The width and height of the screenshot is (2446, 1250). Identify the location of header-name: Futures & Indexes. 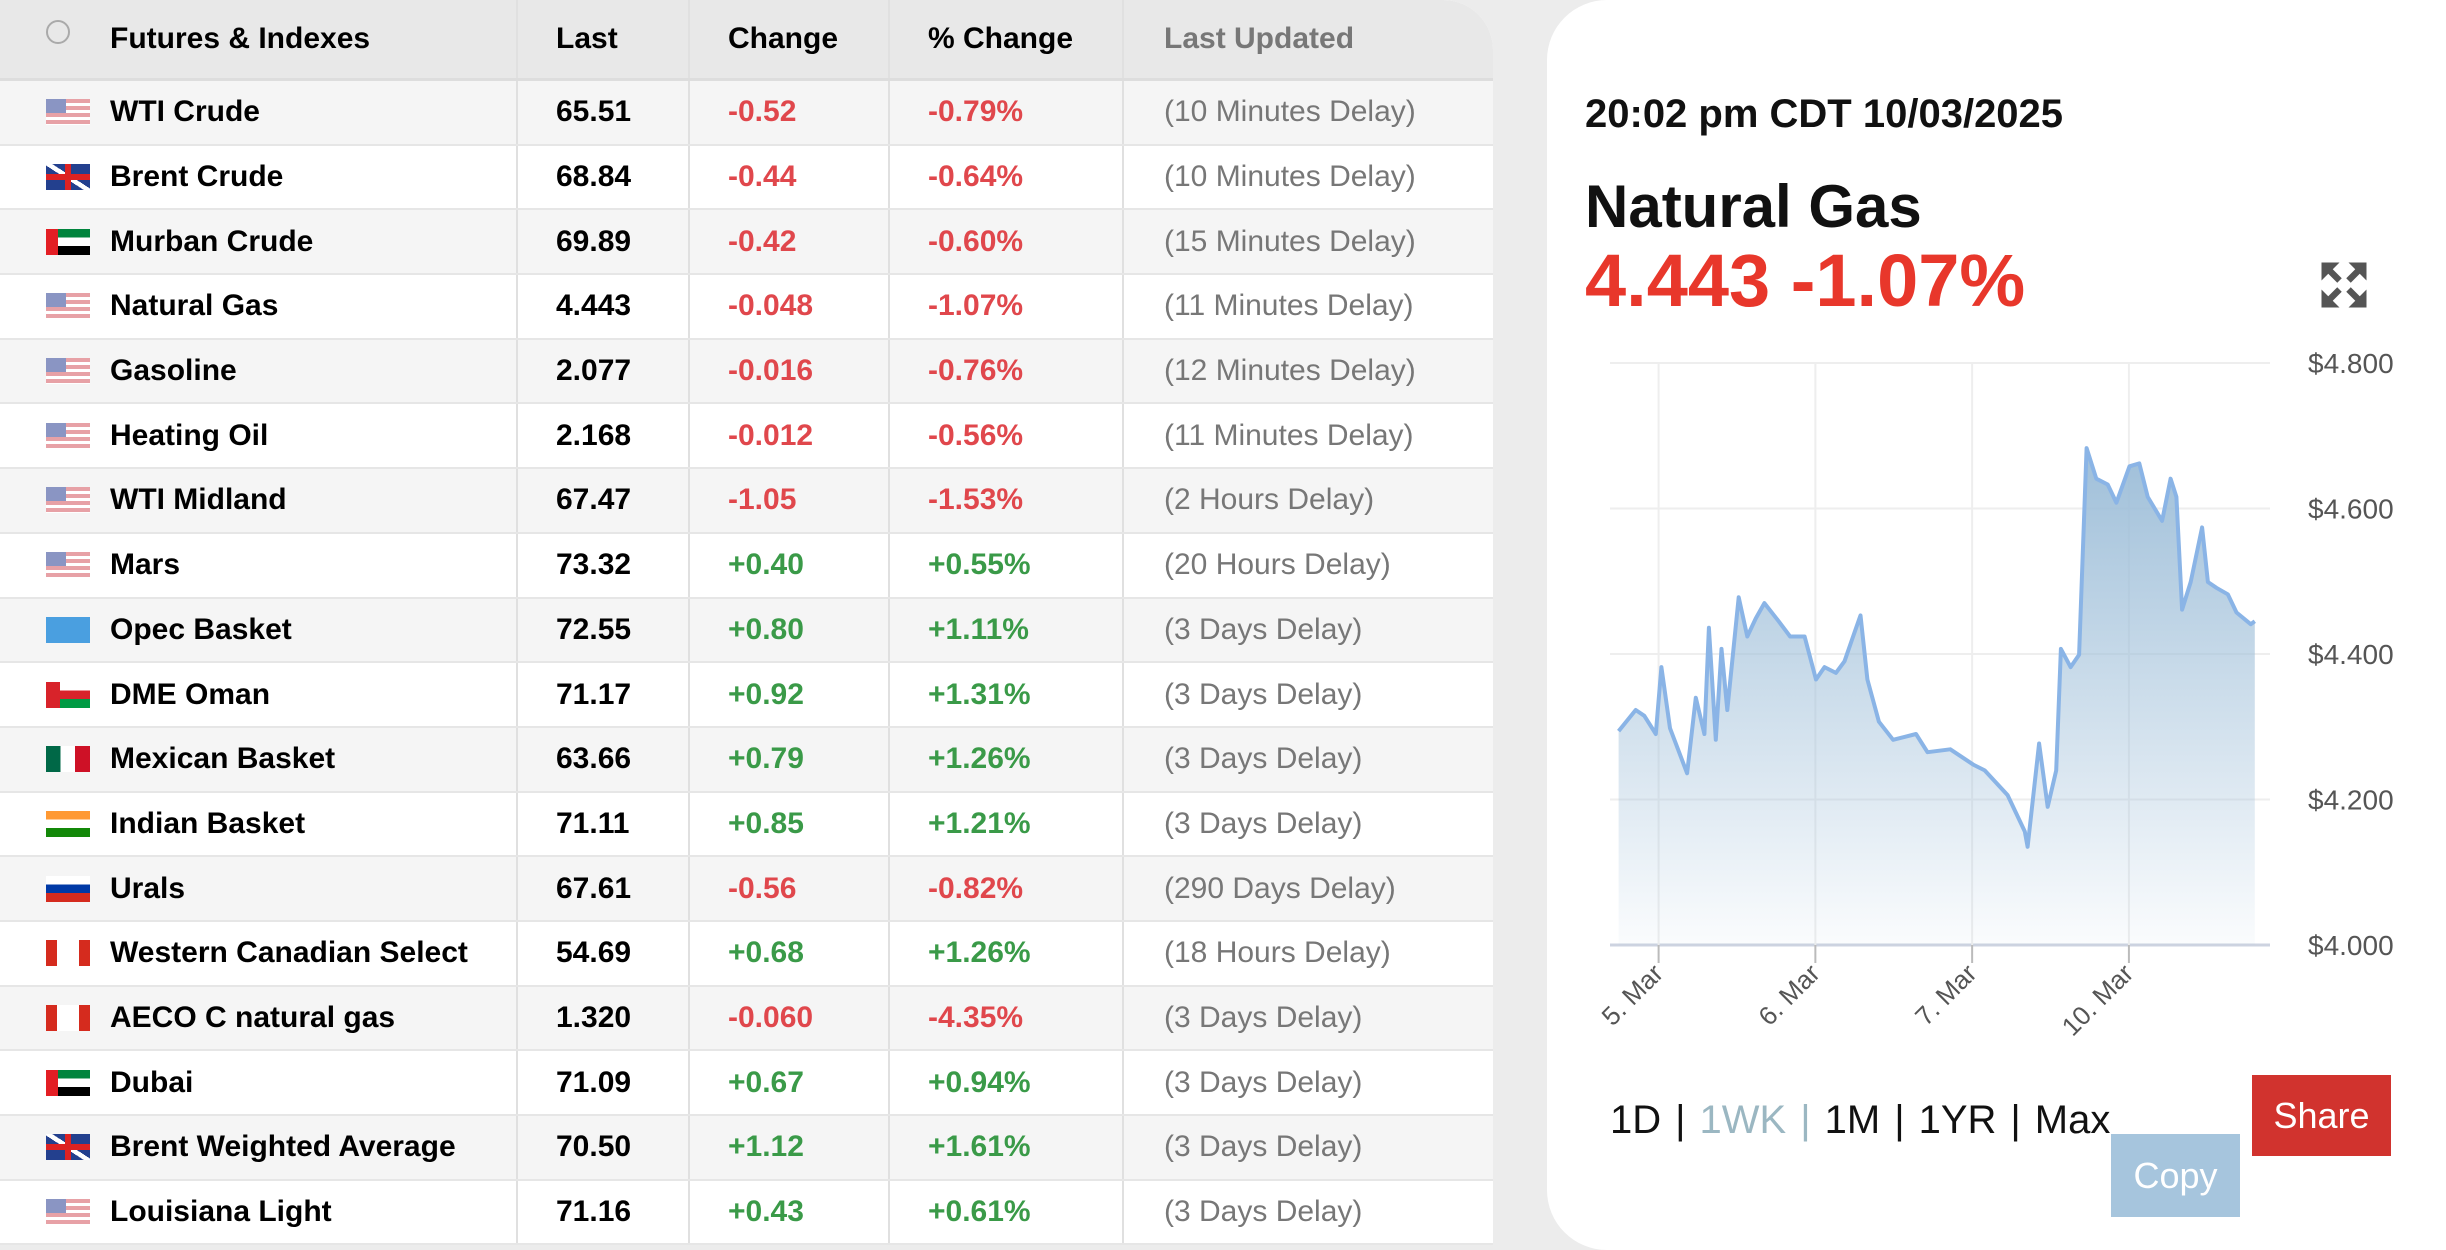
(240, 38).